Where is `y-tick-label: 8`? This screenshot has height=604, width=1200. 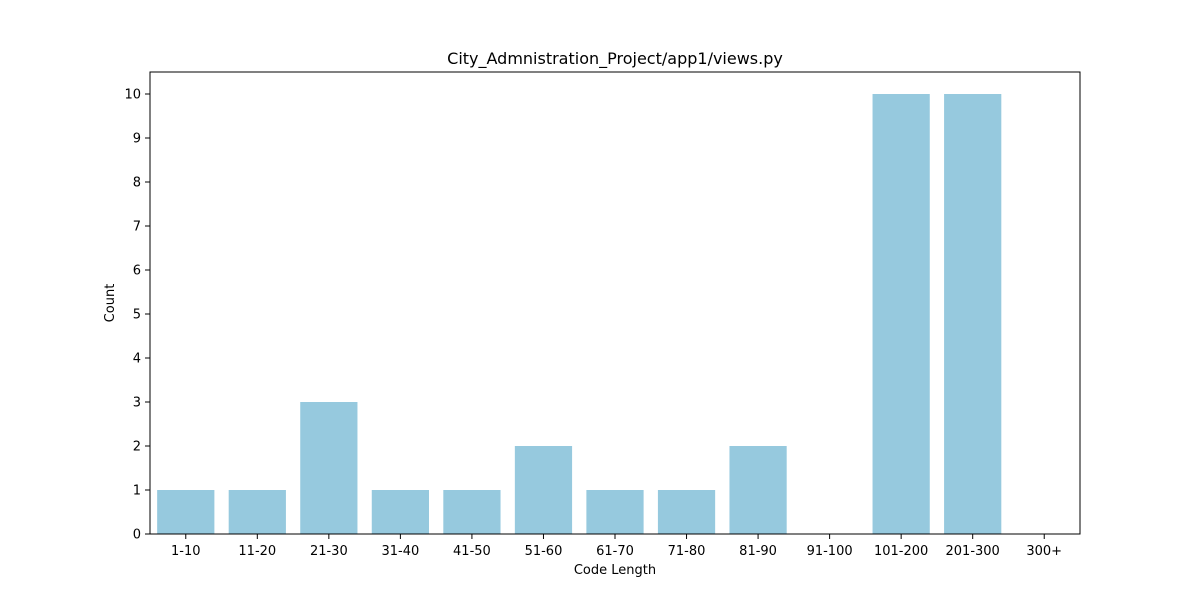 y-tick-label: 8 is located at coordinates (137, 183).